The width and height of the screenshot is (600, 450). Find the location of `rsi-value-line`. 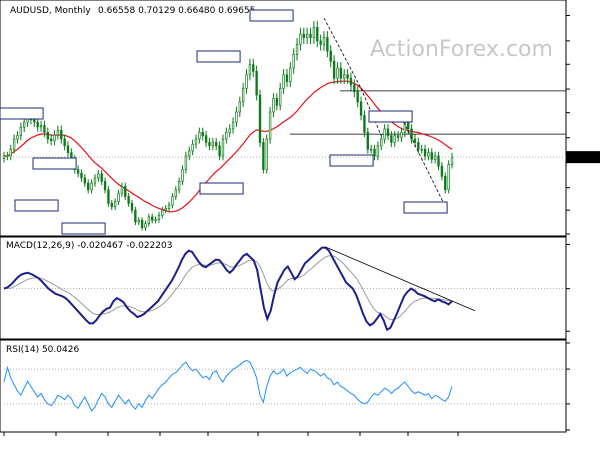

rsi-value-line is located at coordinates (228, 385).